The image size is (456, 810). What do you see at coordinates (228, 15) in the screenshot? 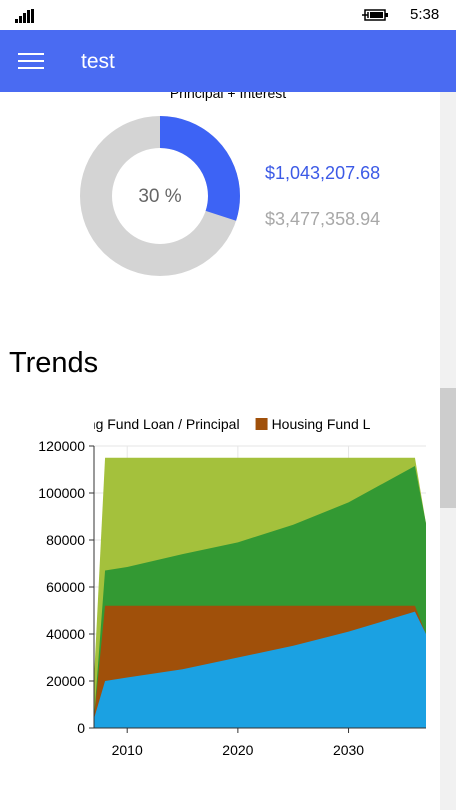
I see `status-bar: 5:38` at bounding box center [228, 15].